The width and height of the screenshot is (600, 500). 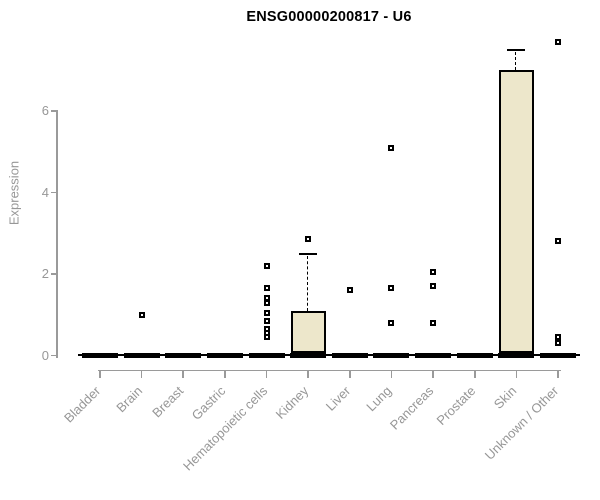 What do you see at coordinates (14, 193) in the screenshot?
I see `y-axis-label: Expression` at bounding box center [14, 193].